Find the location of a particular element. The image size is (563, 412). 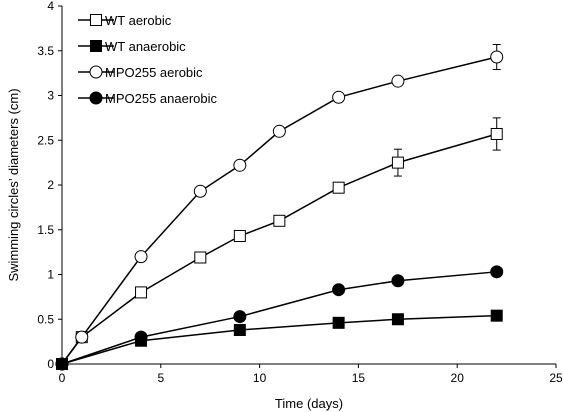

y-axis-title: Swimming circles’ diameters (cm) is located at coordinates (13, 184).